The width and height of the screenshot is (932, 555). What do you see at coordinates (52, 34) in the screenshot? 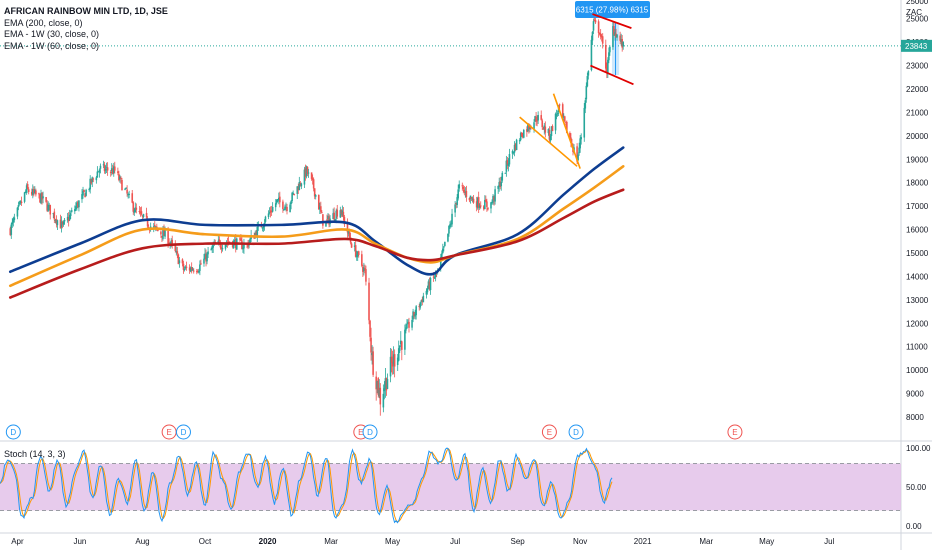
I see `legend-study-ema30w: EMA - 1W (30, close, 0)` at bounding box center [52, 34].